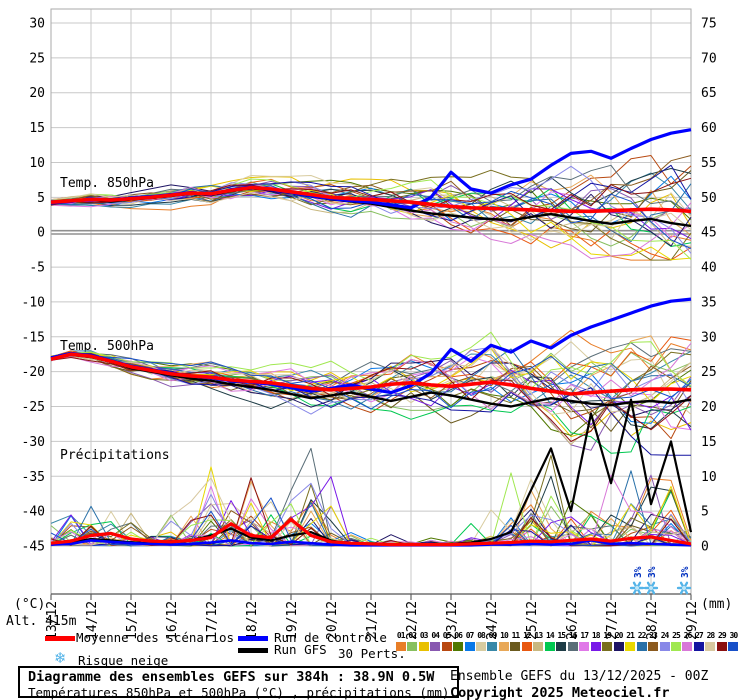 This screenshot has width=740, height=700. I want to click on pert-number: 03, so click(424, 635).